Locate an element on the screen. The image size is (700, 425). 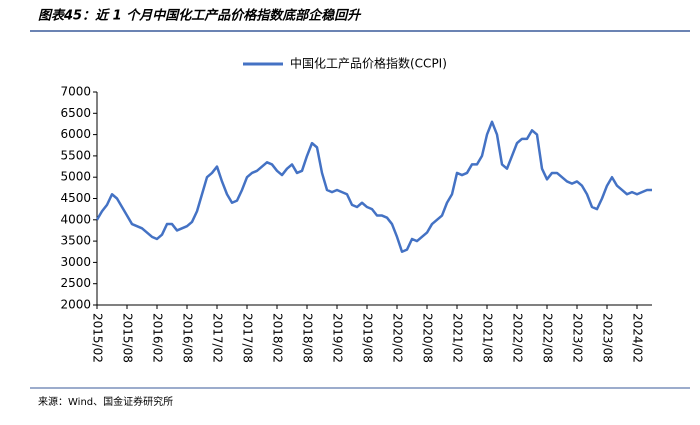
x-tick-label: 2022/02 is located at coordinates (518, 338).